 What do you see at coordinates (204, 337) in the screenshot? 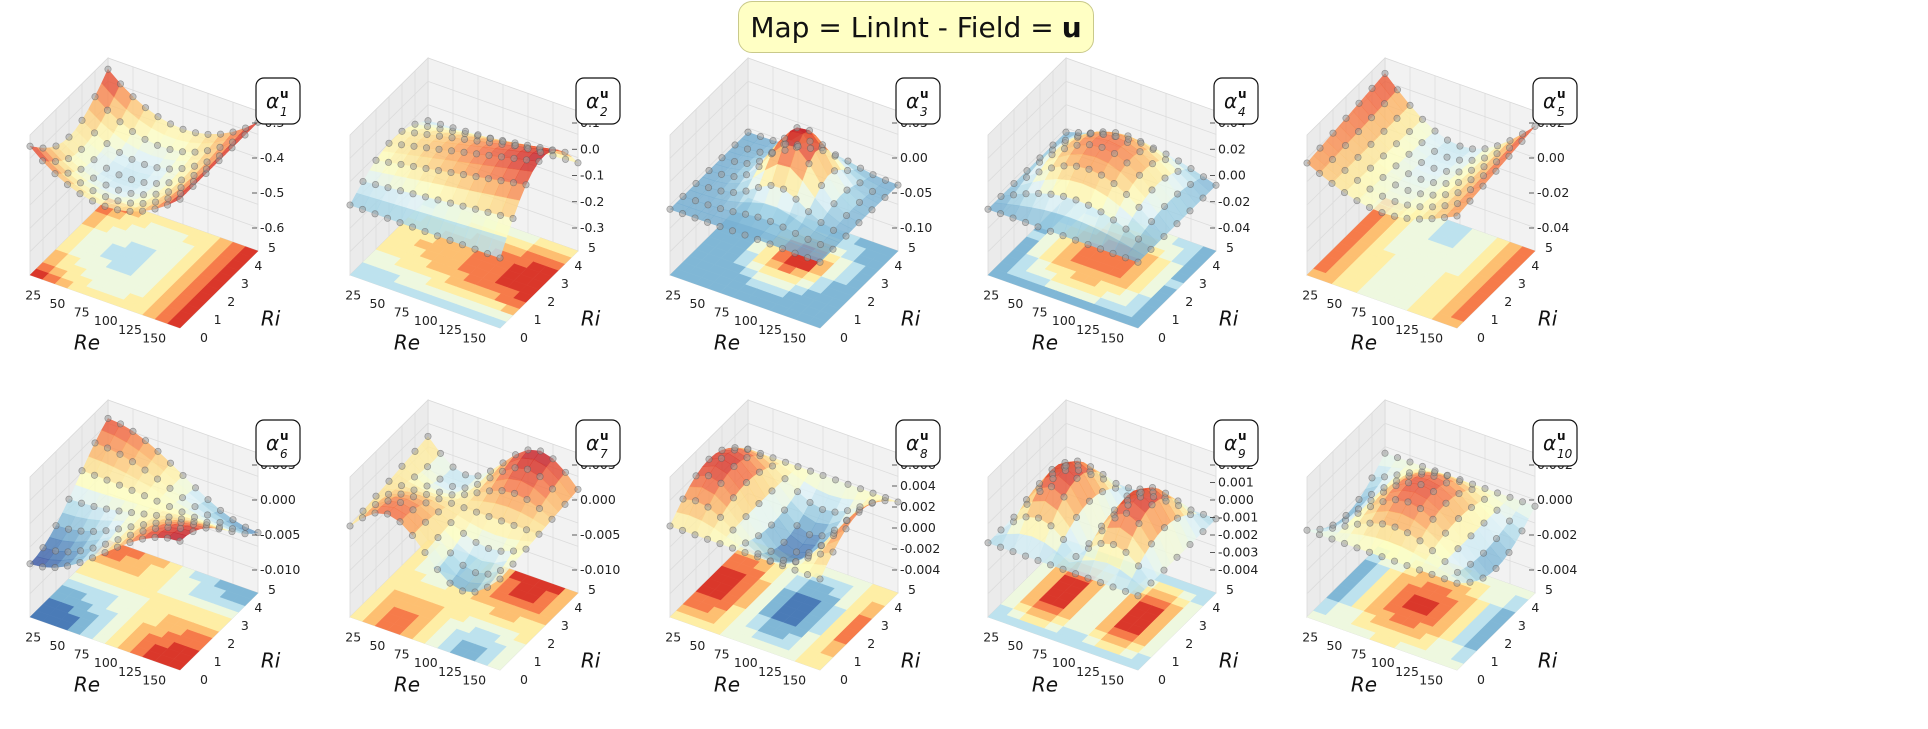
I see `ri-tick-label: 0` at bounding box center [204, 337].